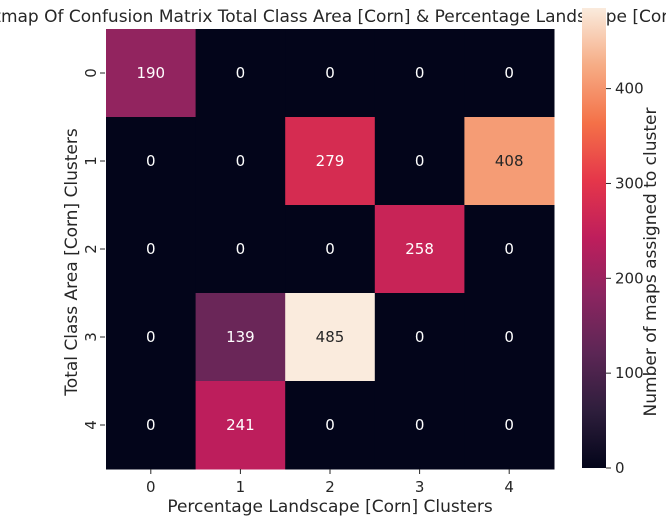 Image resolution: width=666 pixels, height=524 pixels. What do you see at coordinates (420, 487) in the screenshot?
I see `x-tick-label: 3` at bounding box center [420, 487].